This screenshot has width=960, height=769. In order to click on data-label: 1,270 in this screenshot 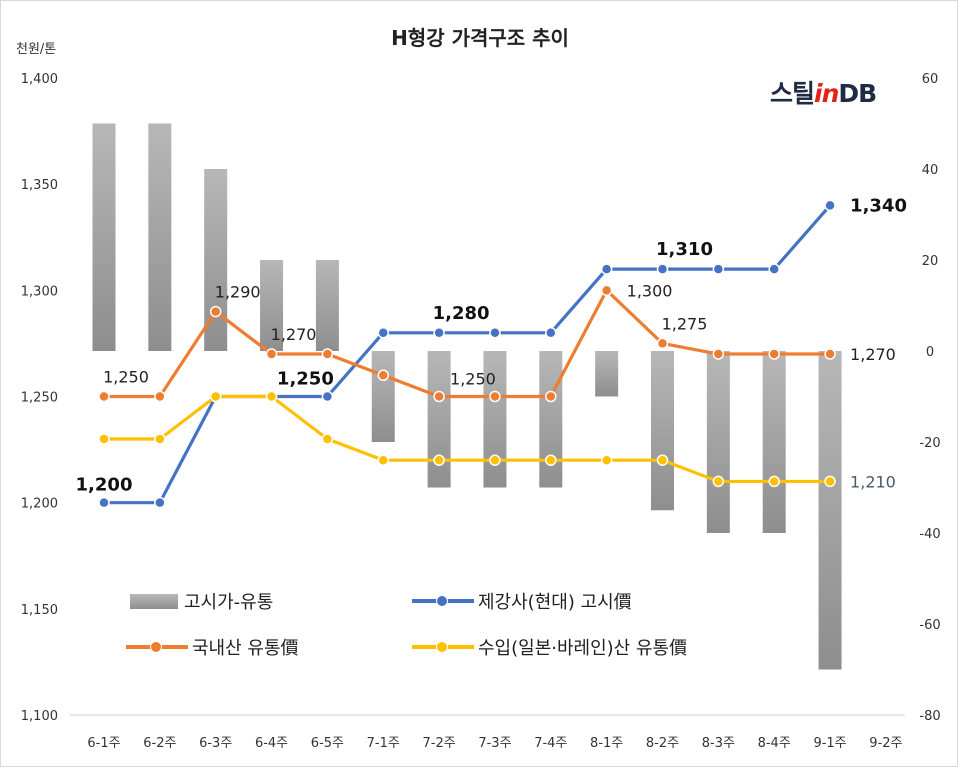, I will do `click(873, 354)`.